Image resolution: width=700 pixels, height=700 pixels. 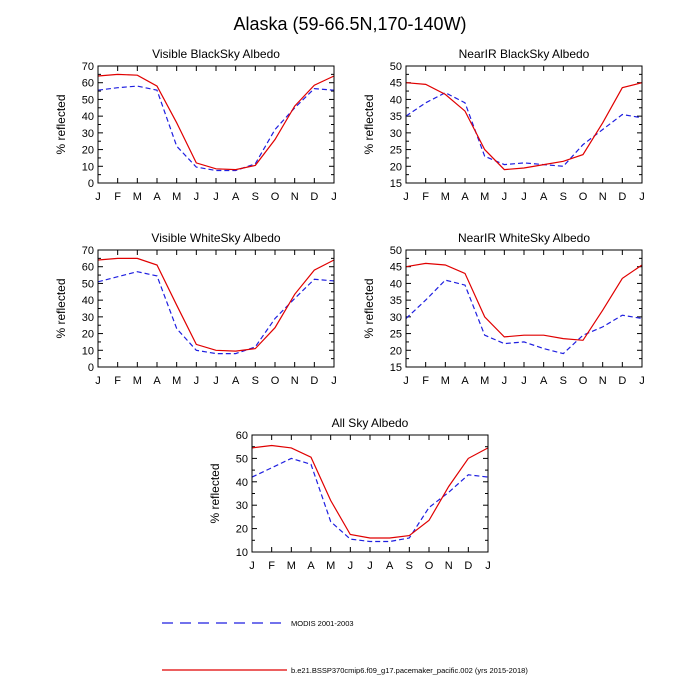 I want to click on y-tick-label: 70, so click(x=88, y=67).